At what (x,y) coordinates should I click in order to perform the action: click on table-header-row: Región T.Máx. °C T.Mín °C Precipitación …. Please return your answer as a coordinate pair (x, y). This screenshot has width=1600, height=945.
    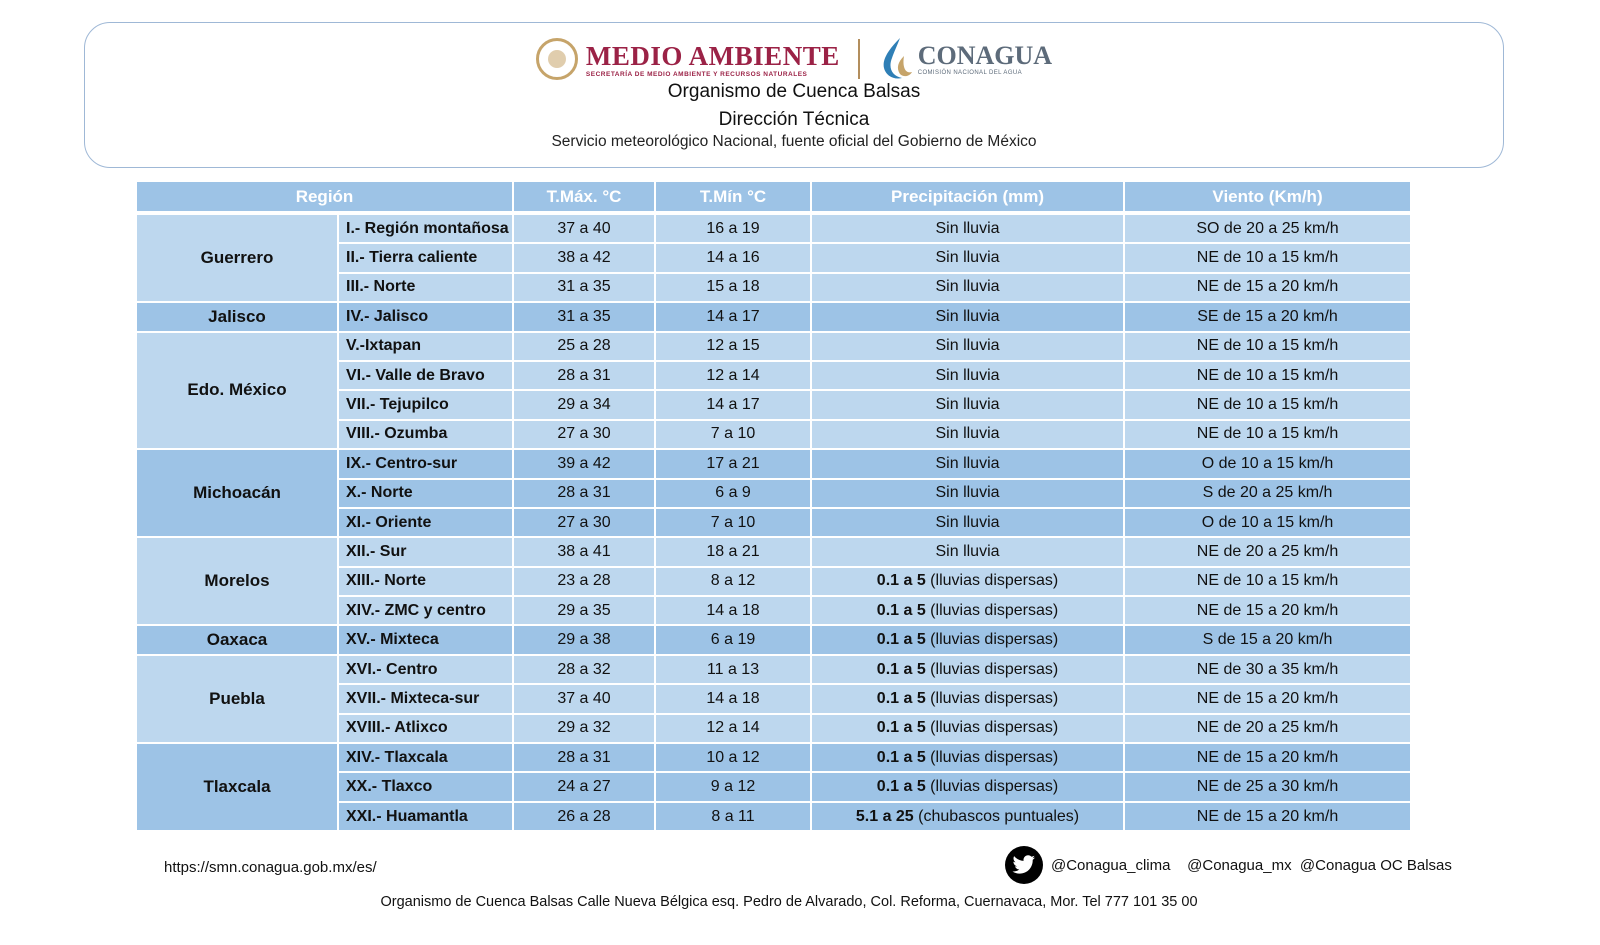
    Looking at the image, I should click on (775, 198).